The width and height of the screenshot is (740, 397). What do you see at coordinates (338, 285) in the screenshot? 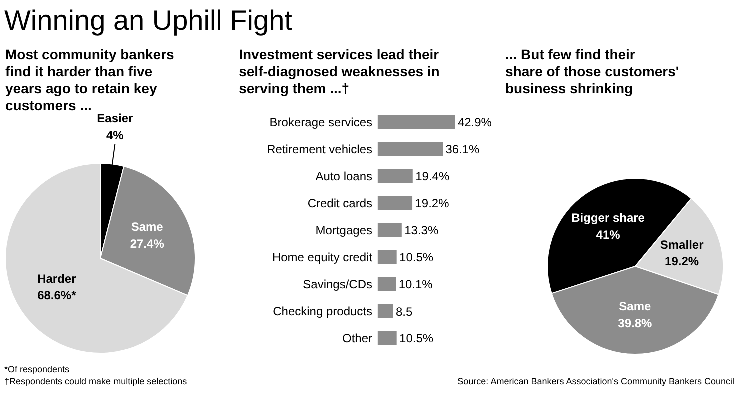
I see `y-tick-label: Savings/CDs` at bounding box center [338, 285].